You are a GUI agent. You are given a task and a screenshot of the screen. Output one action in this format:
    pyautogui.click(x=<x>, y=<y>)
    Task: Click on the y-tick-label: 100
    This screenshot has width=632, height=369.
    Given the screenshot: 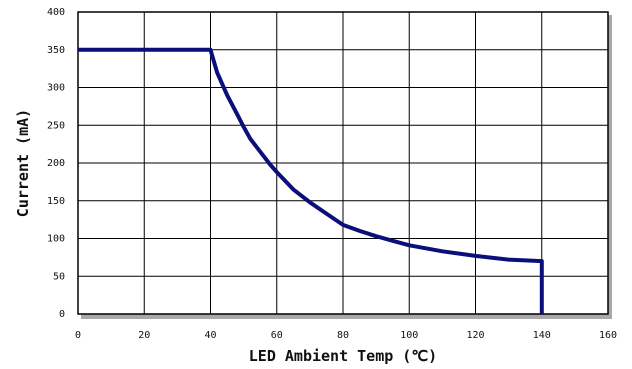 What is the action you would take?
    pyautogui.click(x=56, y=239)
    